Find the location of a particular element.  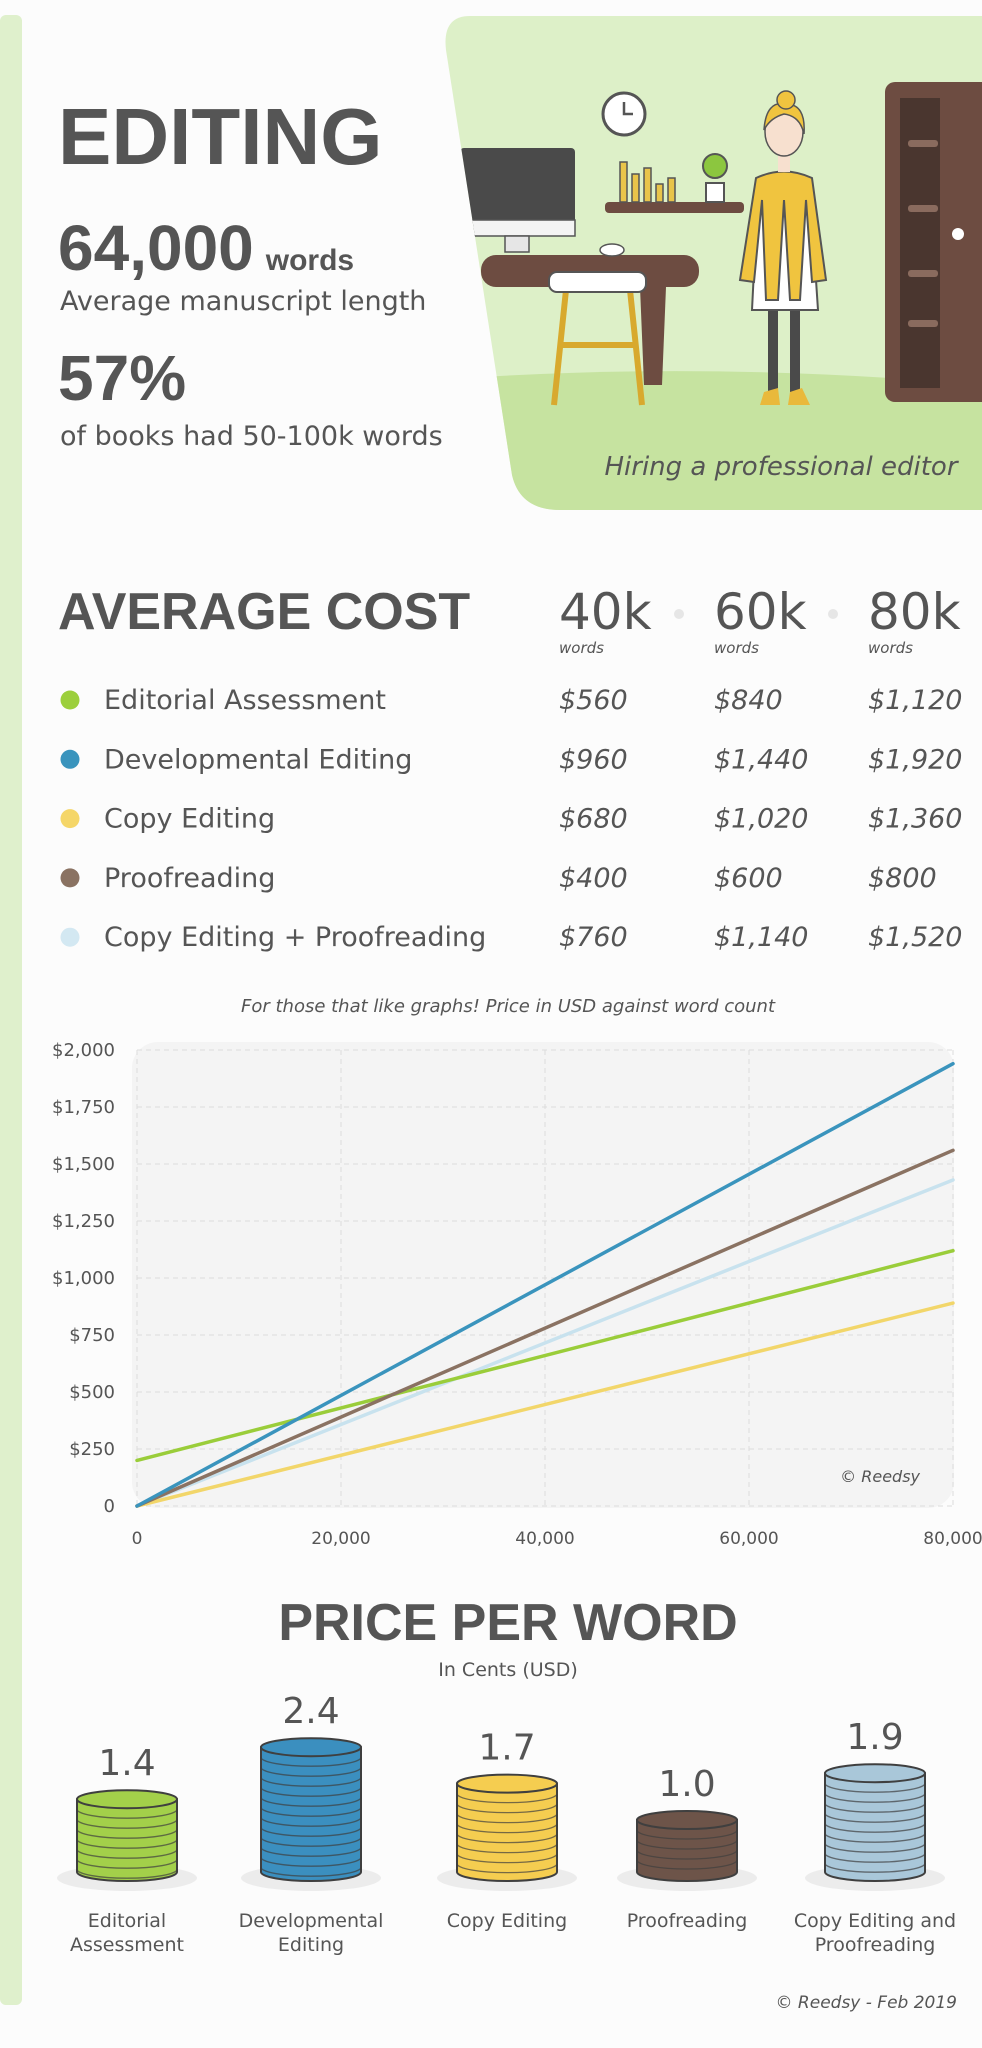

value-label: 1.7 is located at coordinates (506, 1748).